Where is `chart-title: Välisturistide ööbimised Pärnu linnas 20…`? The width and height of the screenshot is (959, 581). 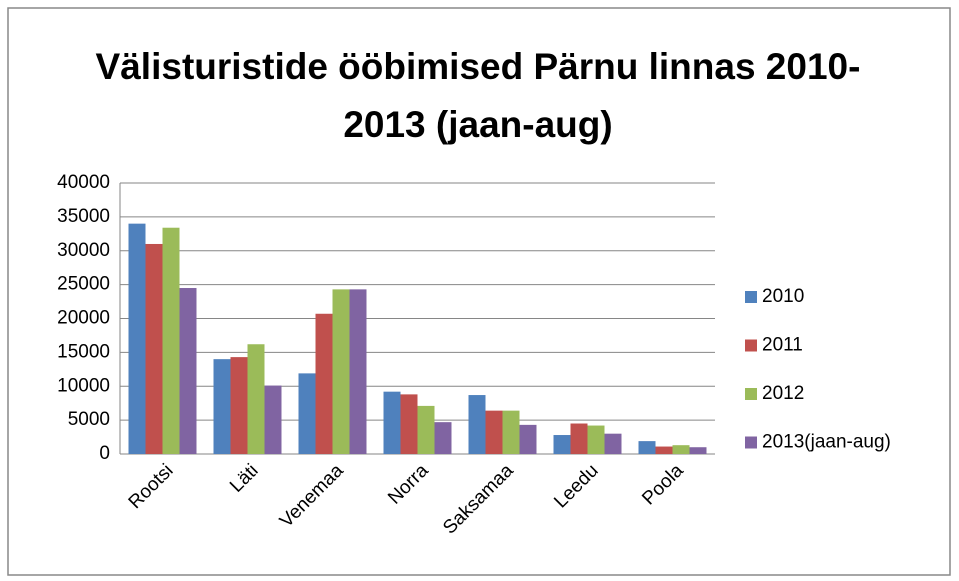 chart-title: Välisturistide ööbimised Pärnu linnas 20… is located at coordinates (478, 95).